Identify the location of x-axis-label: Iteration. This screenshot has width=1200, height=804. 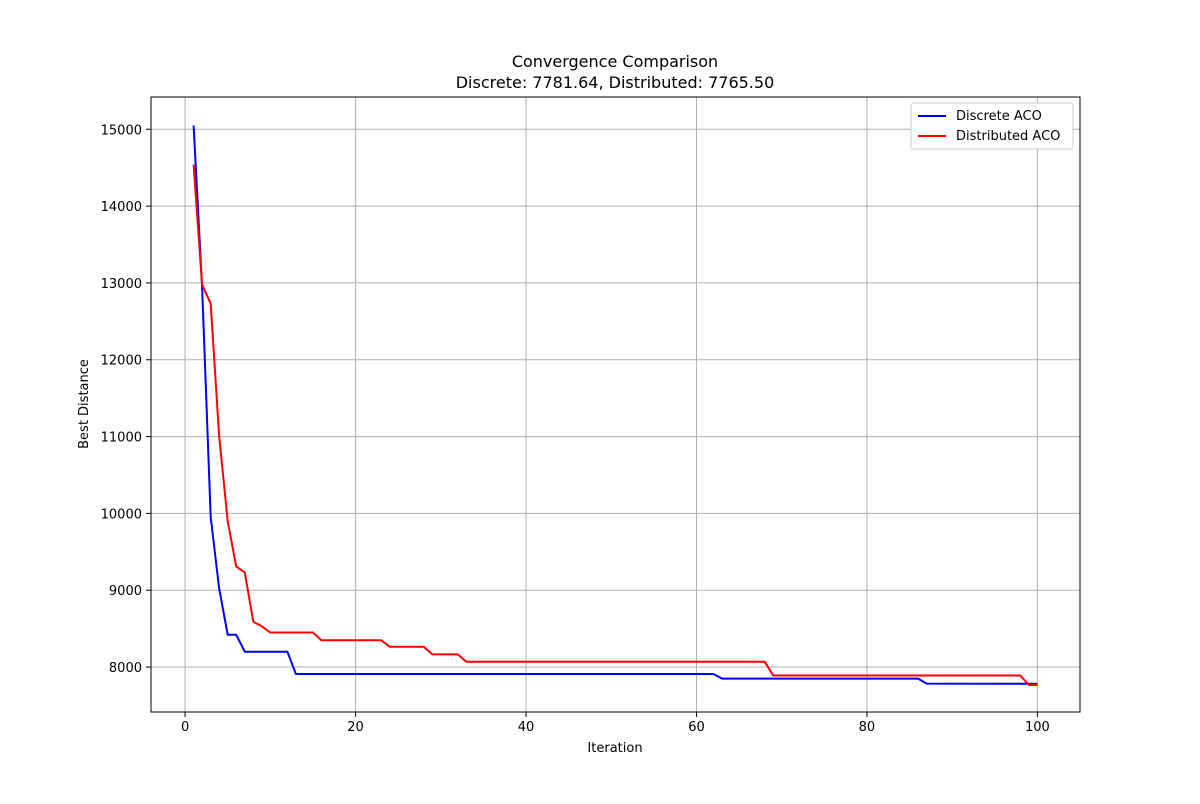
(614, 748).